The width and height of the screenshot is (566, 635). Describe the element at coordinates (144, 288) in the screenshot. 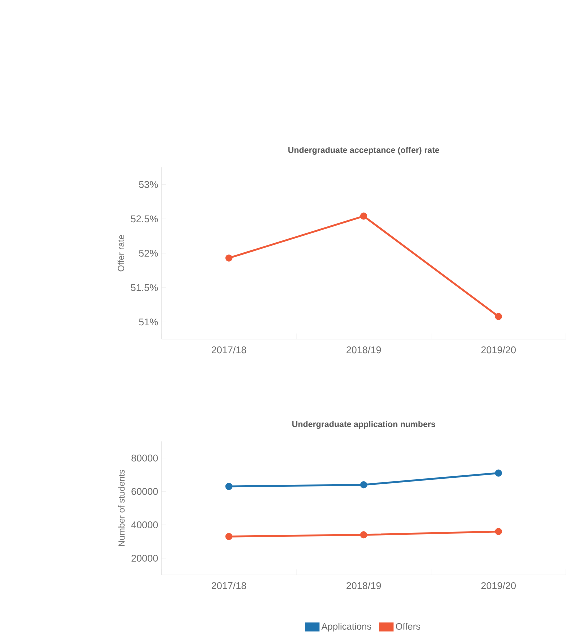

I see `y-tick-label: 51.5%` at that location.